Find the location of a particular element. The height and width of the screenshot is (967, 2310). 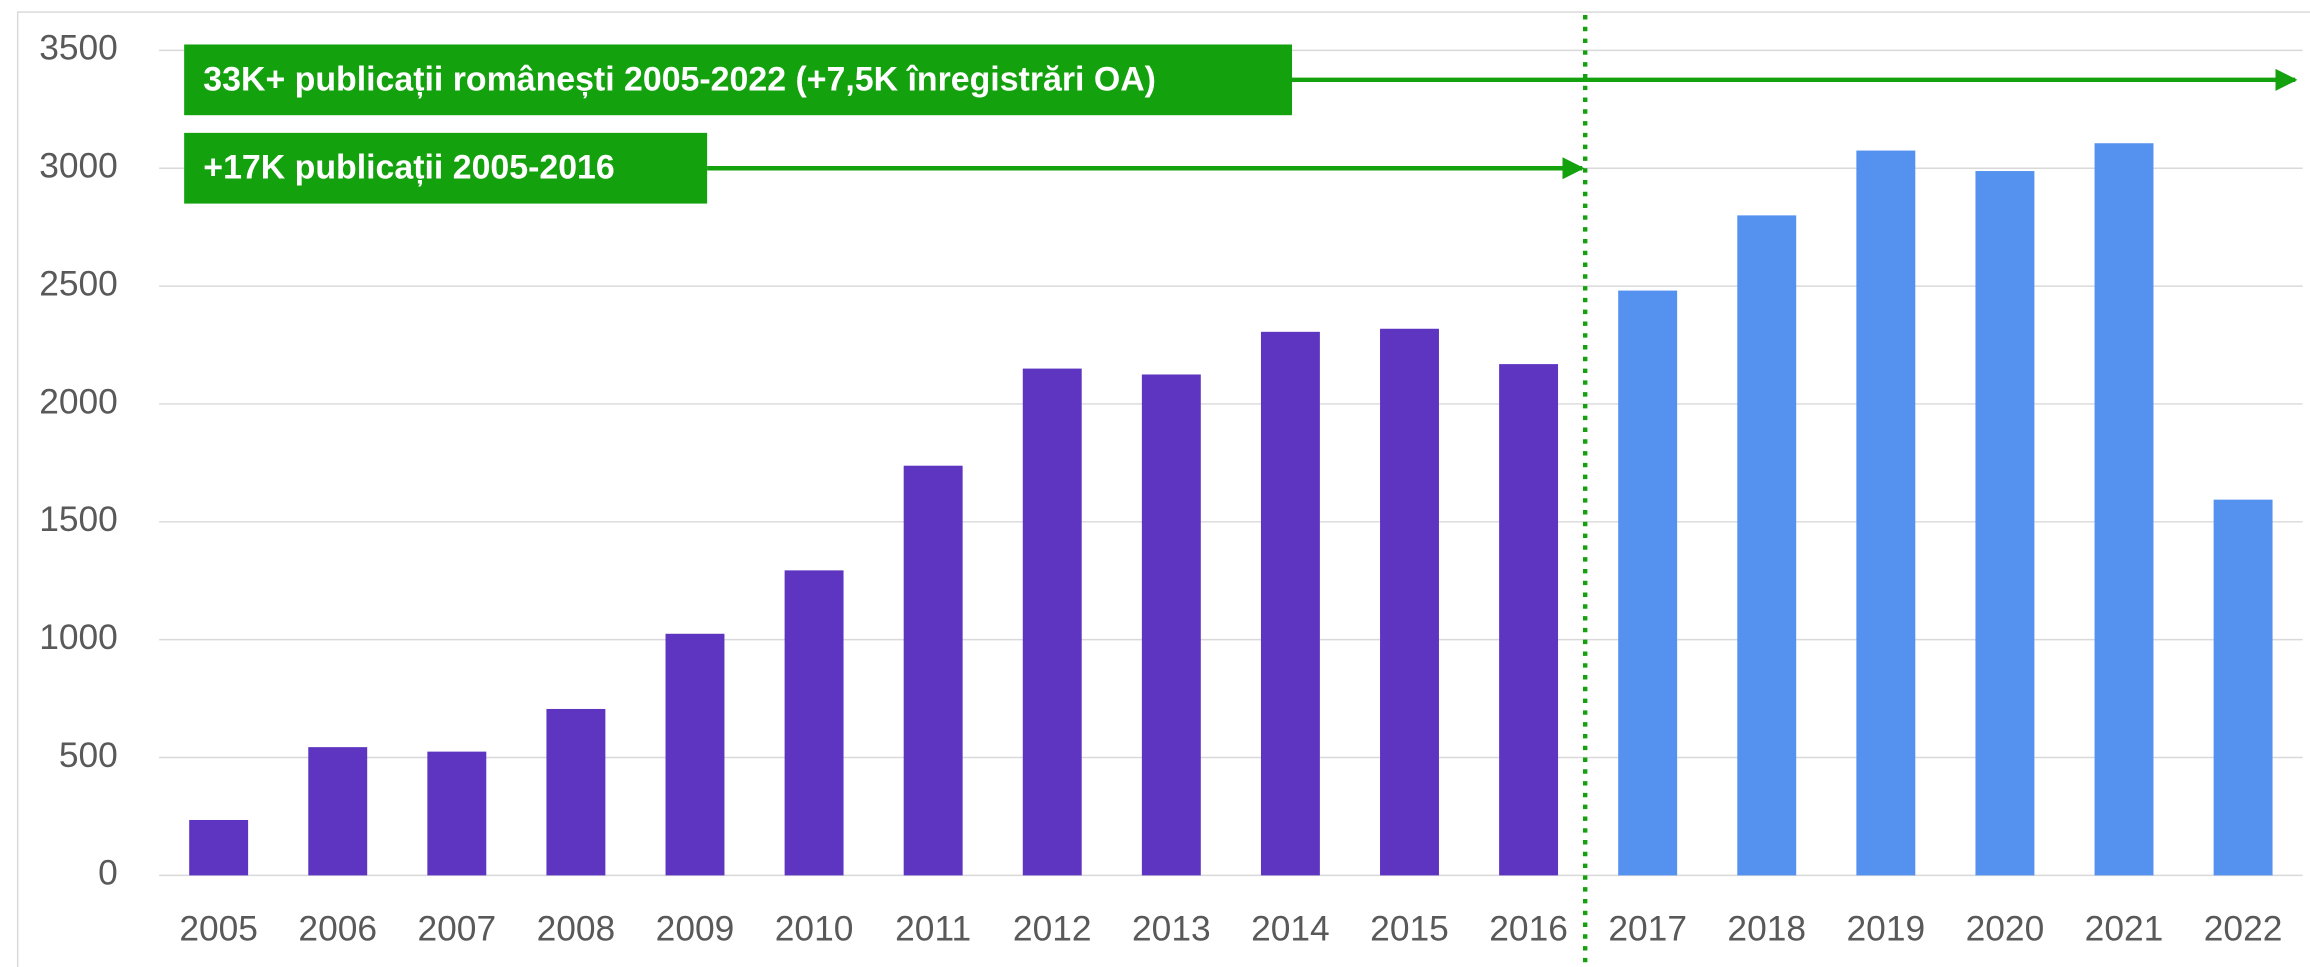

x-tick-label: 2009 is located at coordinates (695, 929).